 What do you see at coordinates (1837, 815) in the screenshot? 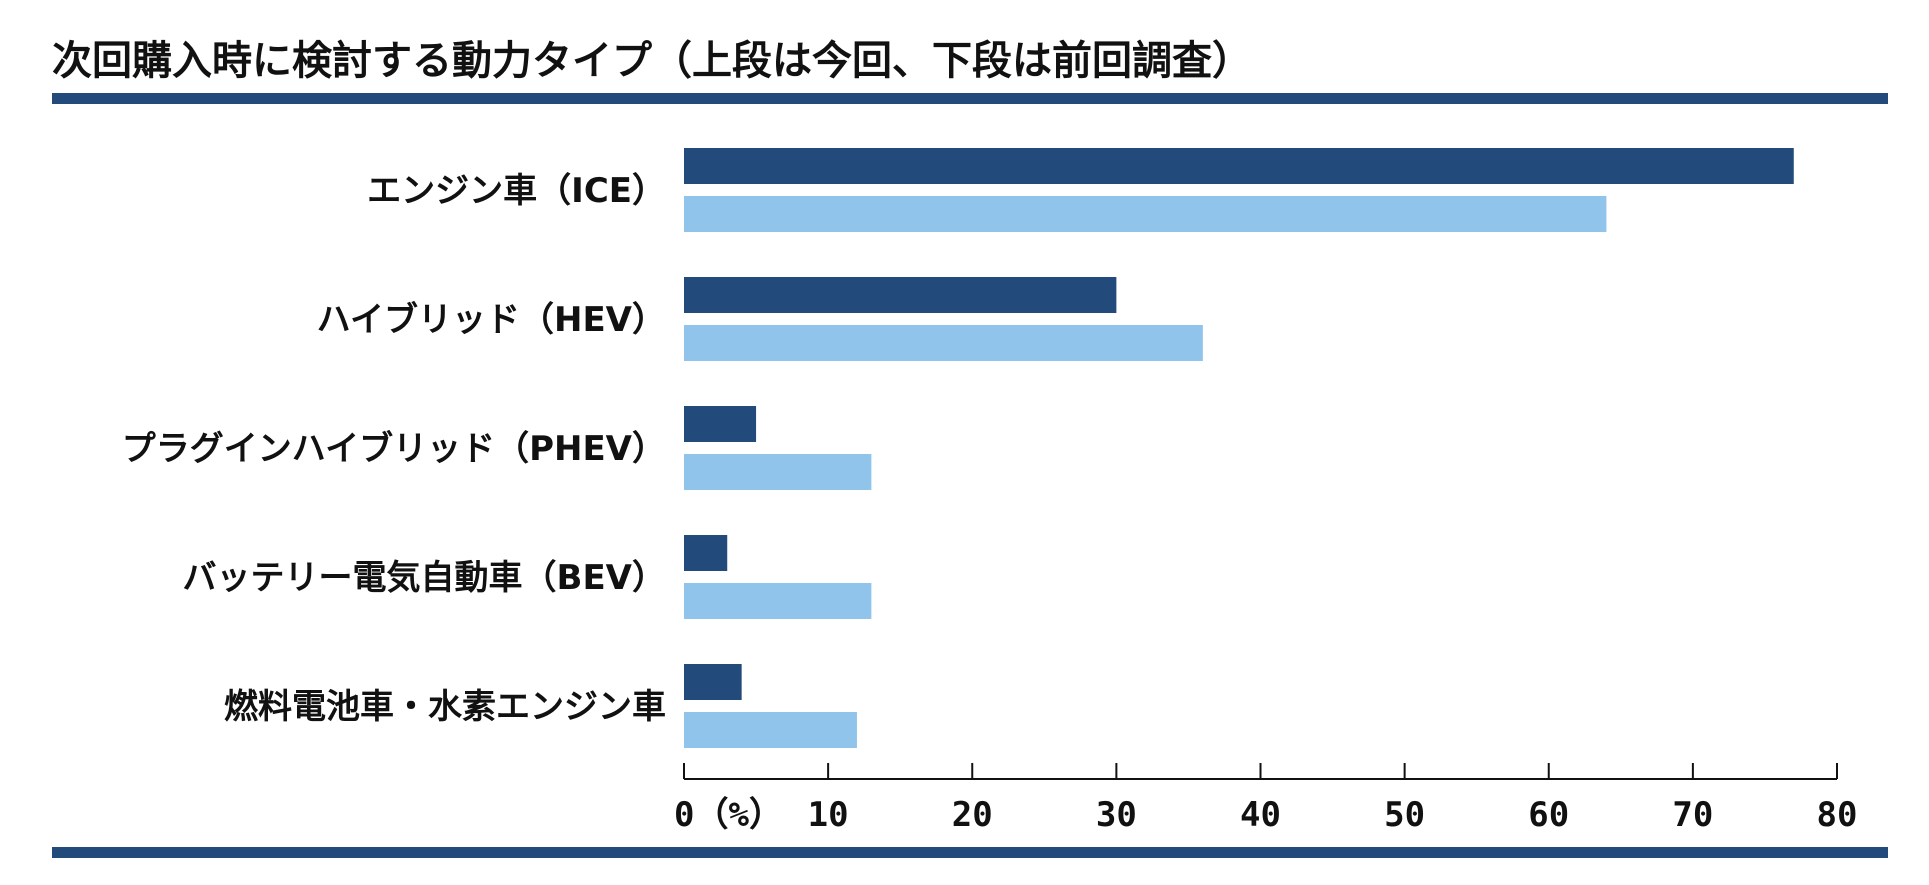
I see `x-tick-label: 80` at bounding box center [1837, 815].